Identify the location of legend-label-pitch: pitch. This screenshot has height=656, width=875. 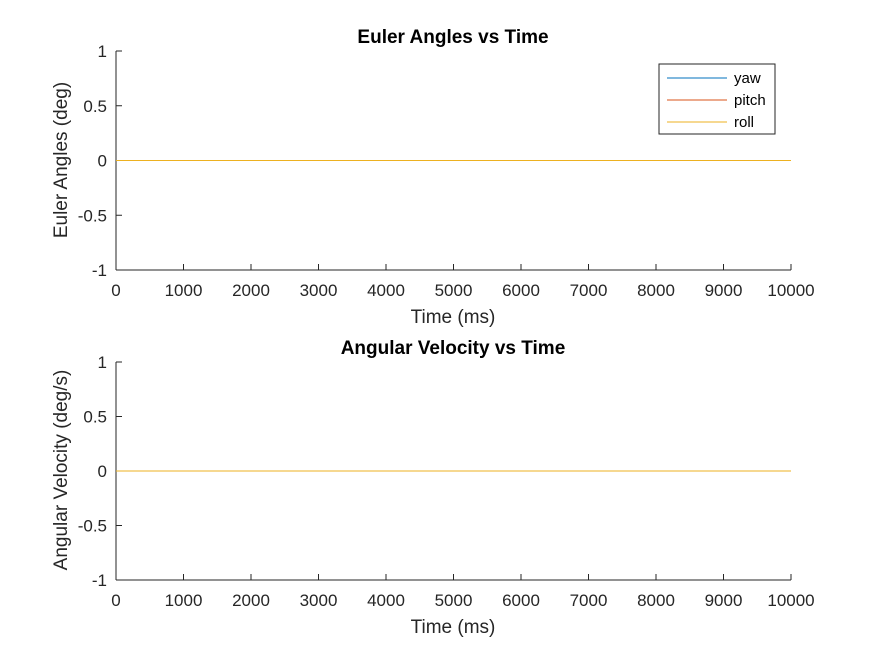
(750, 100).